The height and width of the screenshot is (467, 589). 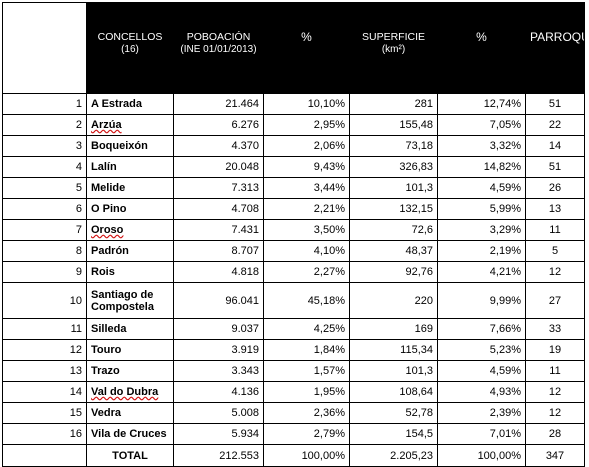 What do you see at coordinates (44, 434) in the screenshot?
I see `row-index: 16` at bounding box center [44, 434].